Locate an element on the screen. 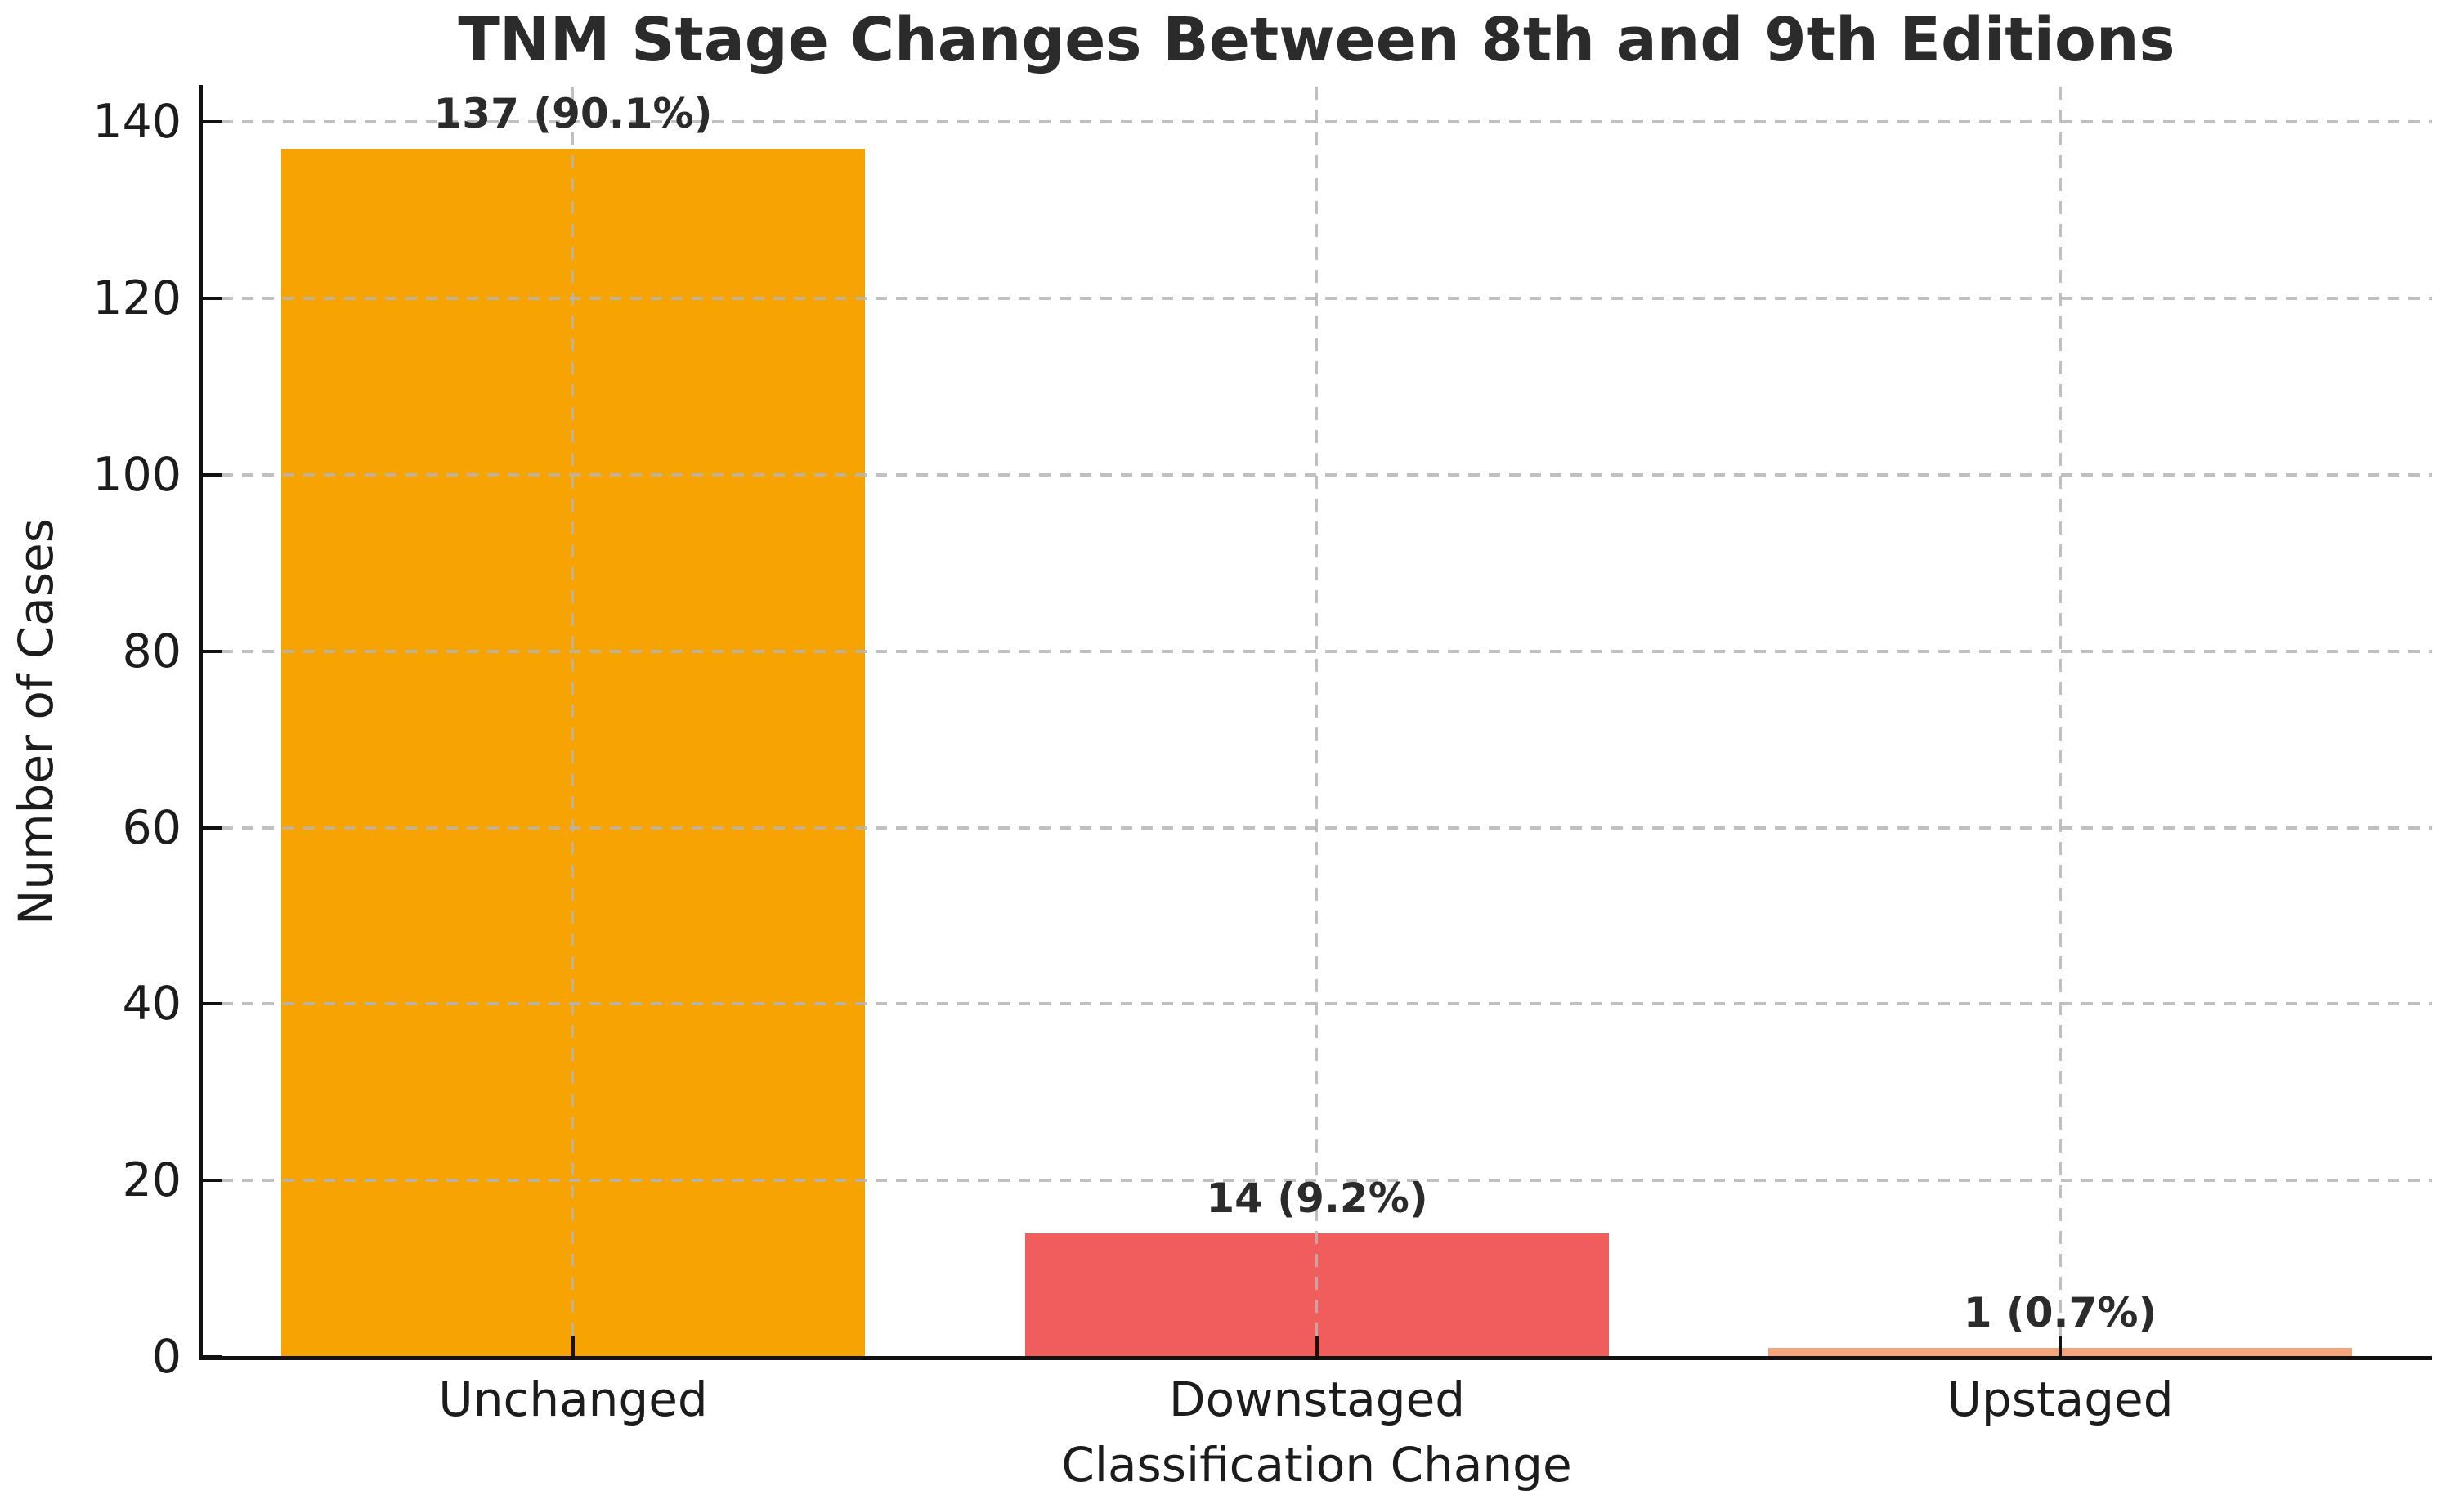 This screenshot has width=2464, height=1504. y-tick-label-0: 0 is located at coordinates (166, 1357).